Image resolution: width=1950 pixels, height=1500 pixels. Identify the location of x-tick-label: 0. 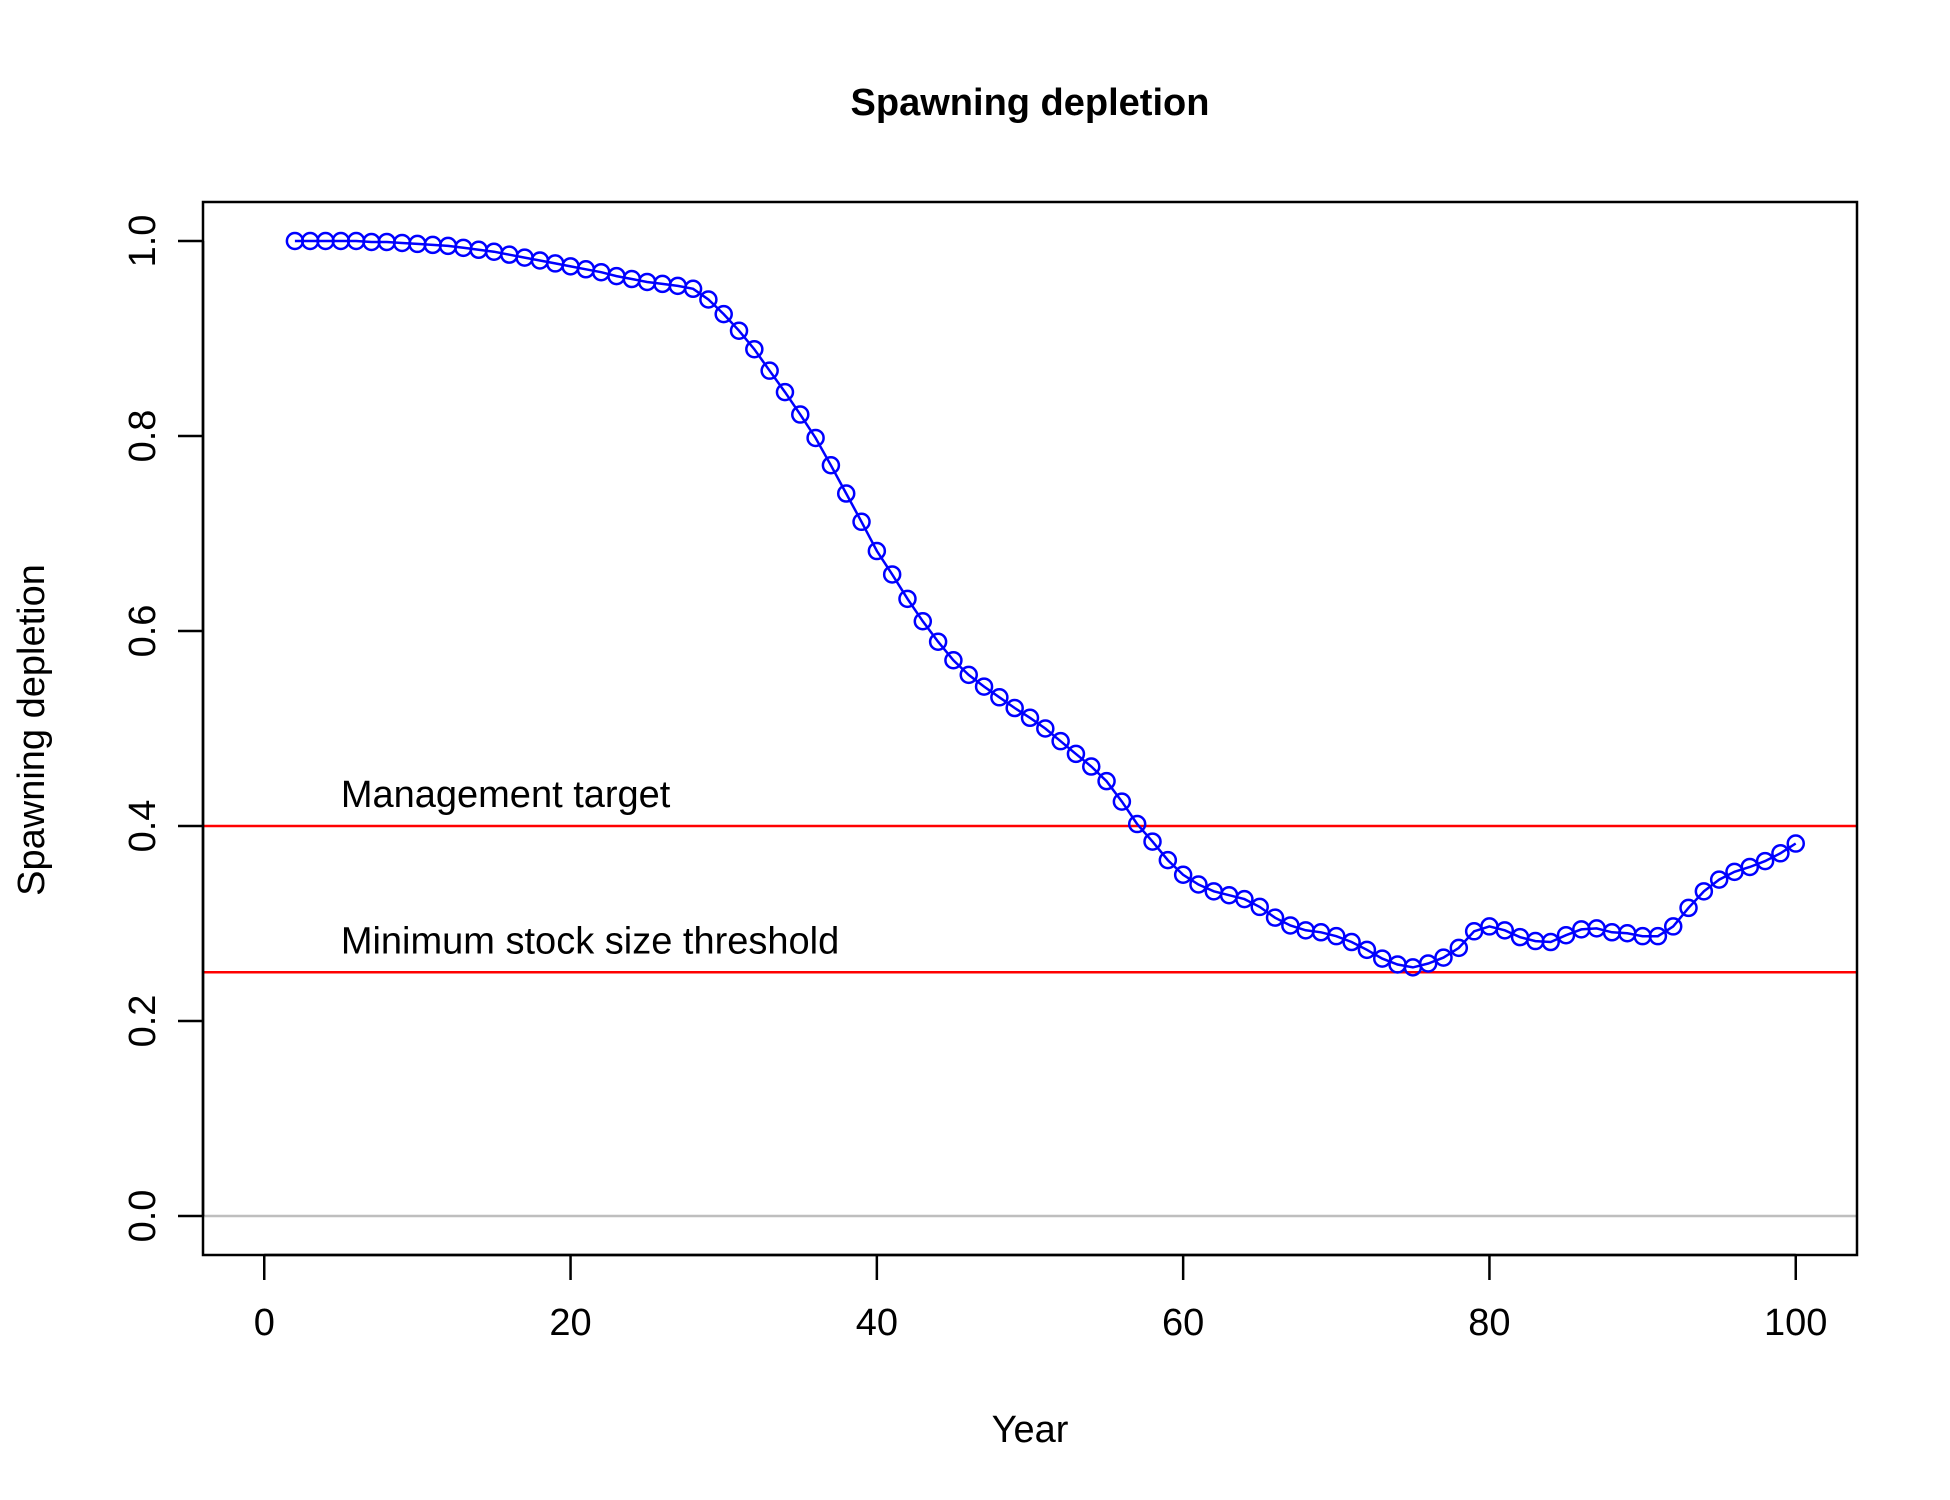
(264, 1323).